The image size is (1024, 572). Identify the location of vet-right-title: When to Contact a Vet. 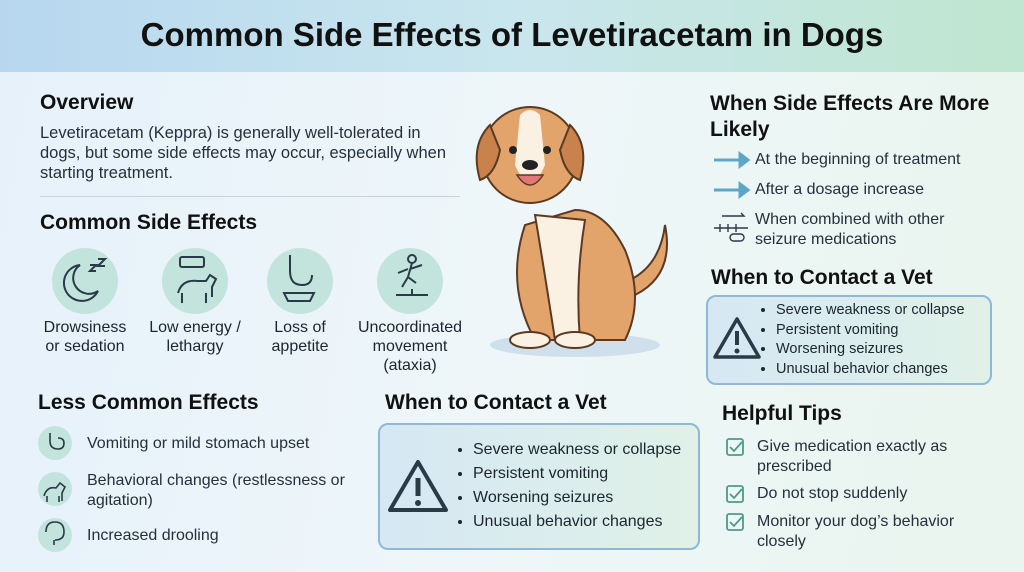
(822, 277).